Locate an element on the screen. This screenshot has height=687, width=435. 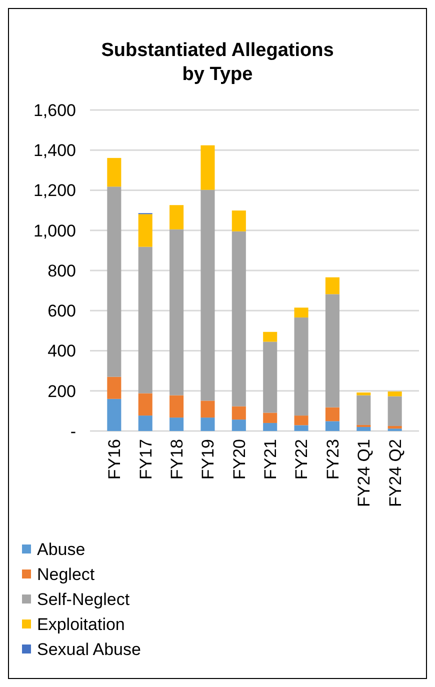
legend-label: Abuse is located at coordinates (61, 549).